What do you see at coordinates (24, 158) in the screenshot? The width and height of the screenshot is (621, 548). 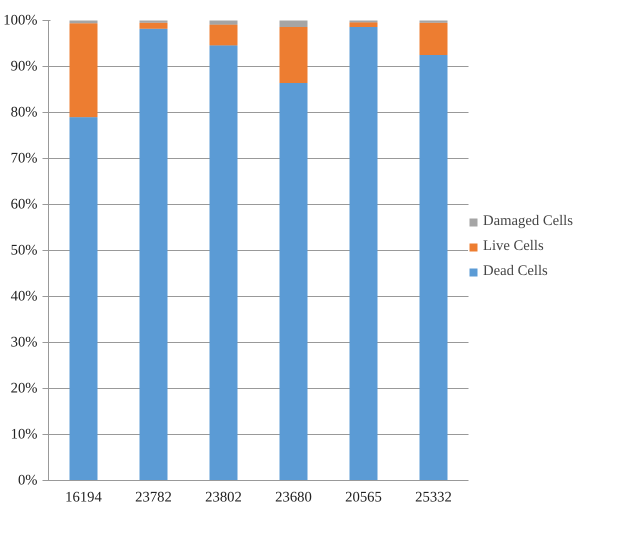 I see `y-tick-label: 70%` at bounding box center [24, 158].